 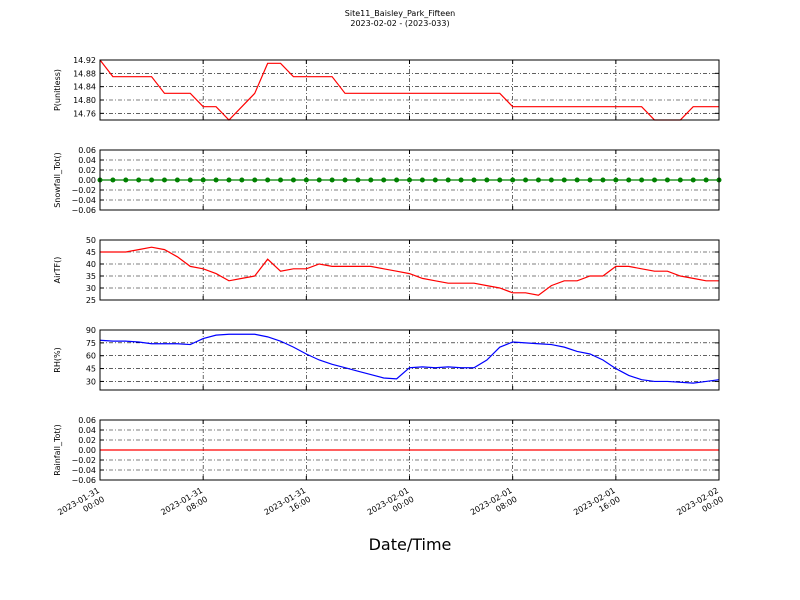 What do you see at coordinates (84, 113) in the screenshot?
I see `y-tick-label: 14.76` at bounding box center [84, 113].